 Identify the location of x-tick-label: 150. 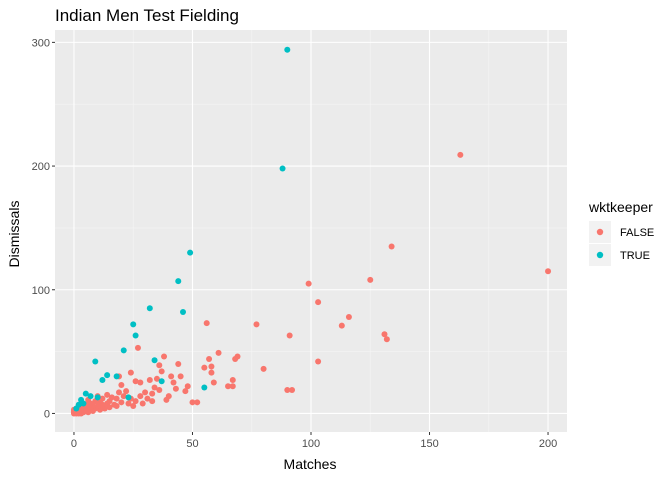
(429, 444).